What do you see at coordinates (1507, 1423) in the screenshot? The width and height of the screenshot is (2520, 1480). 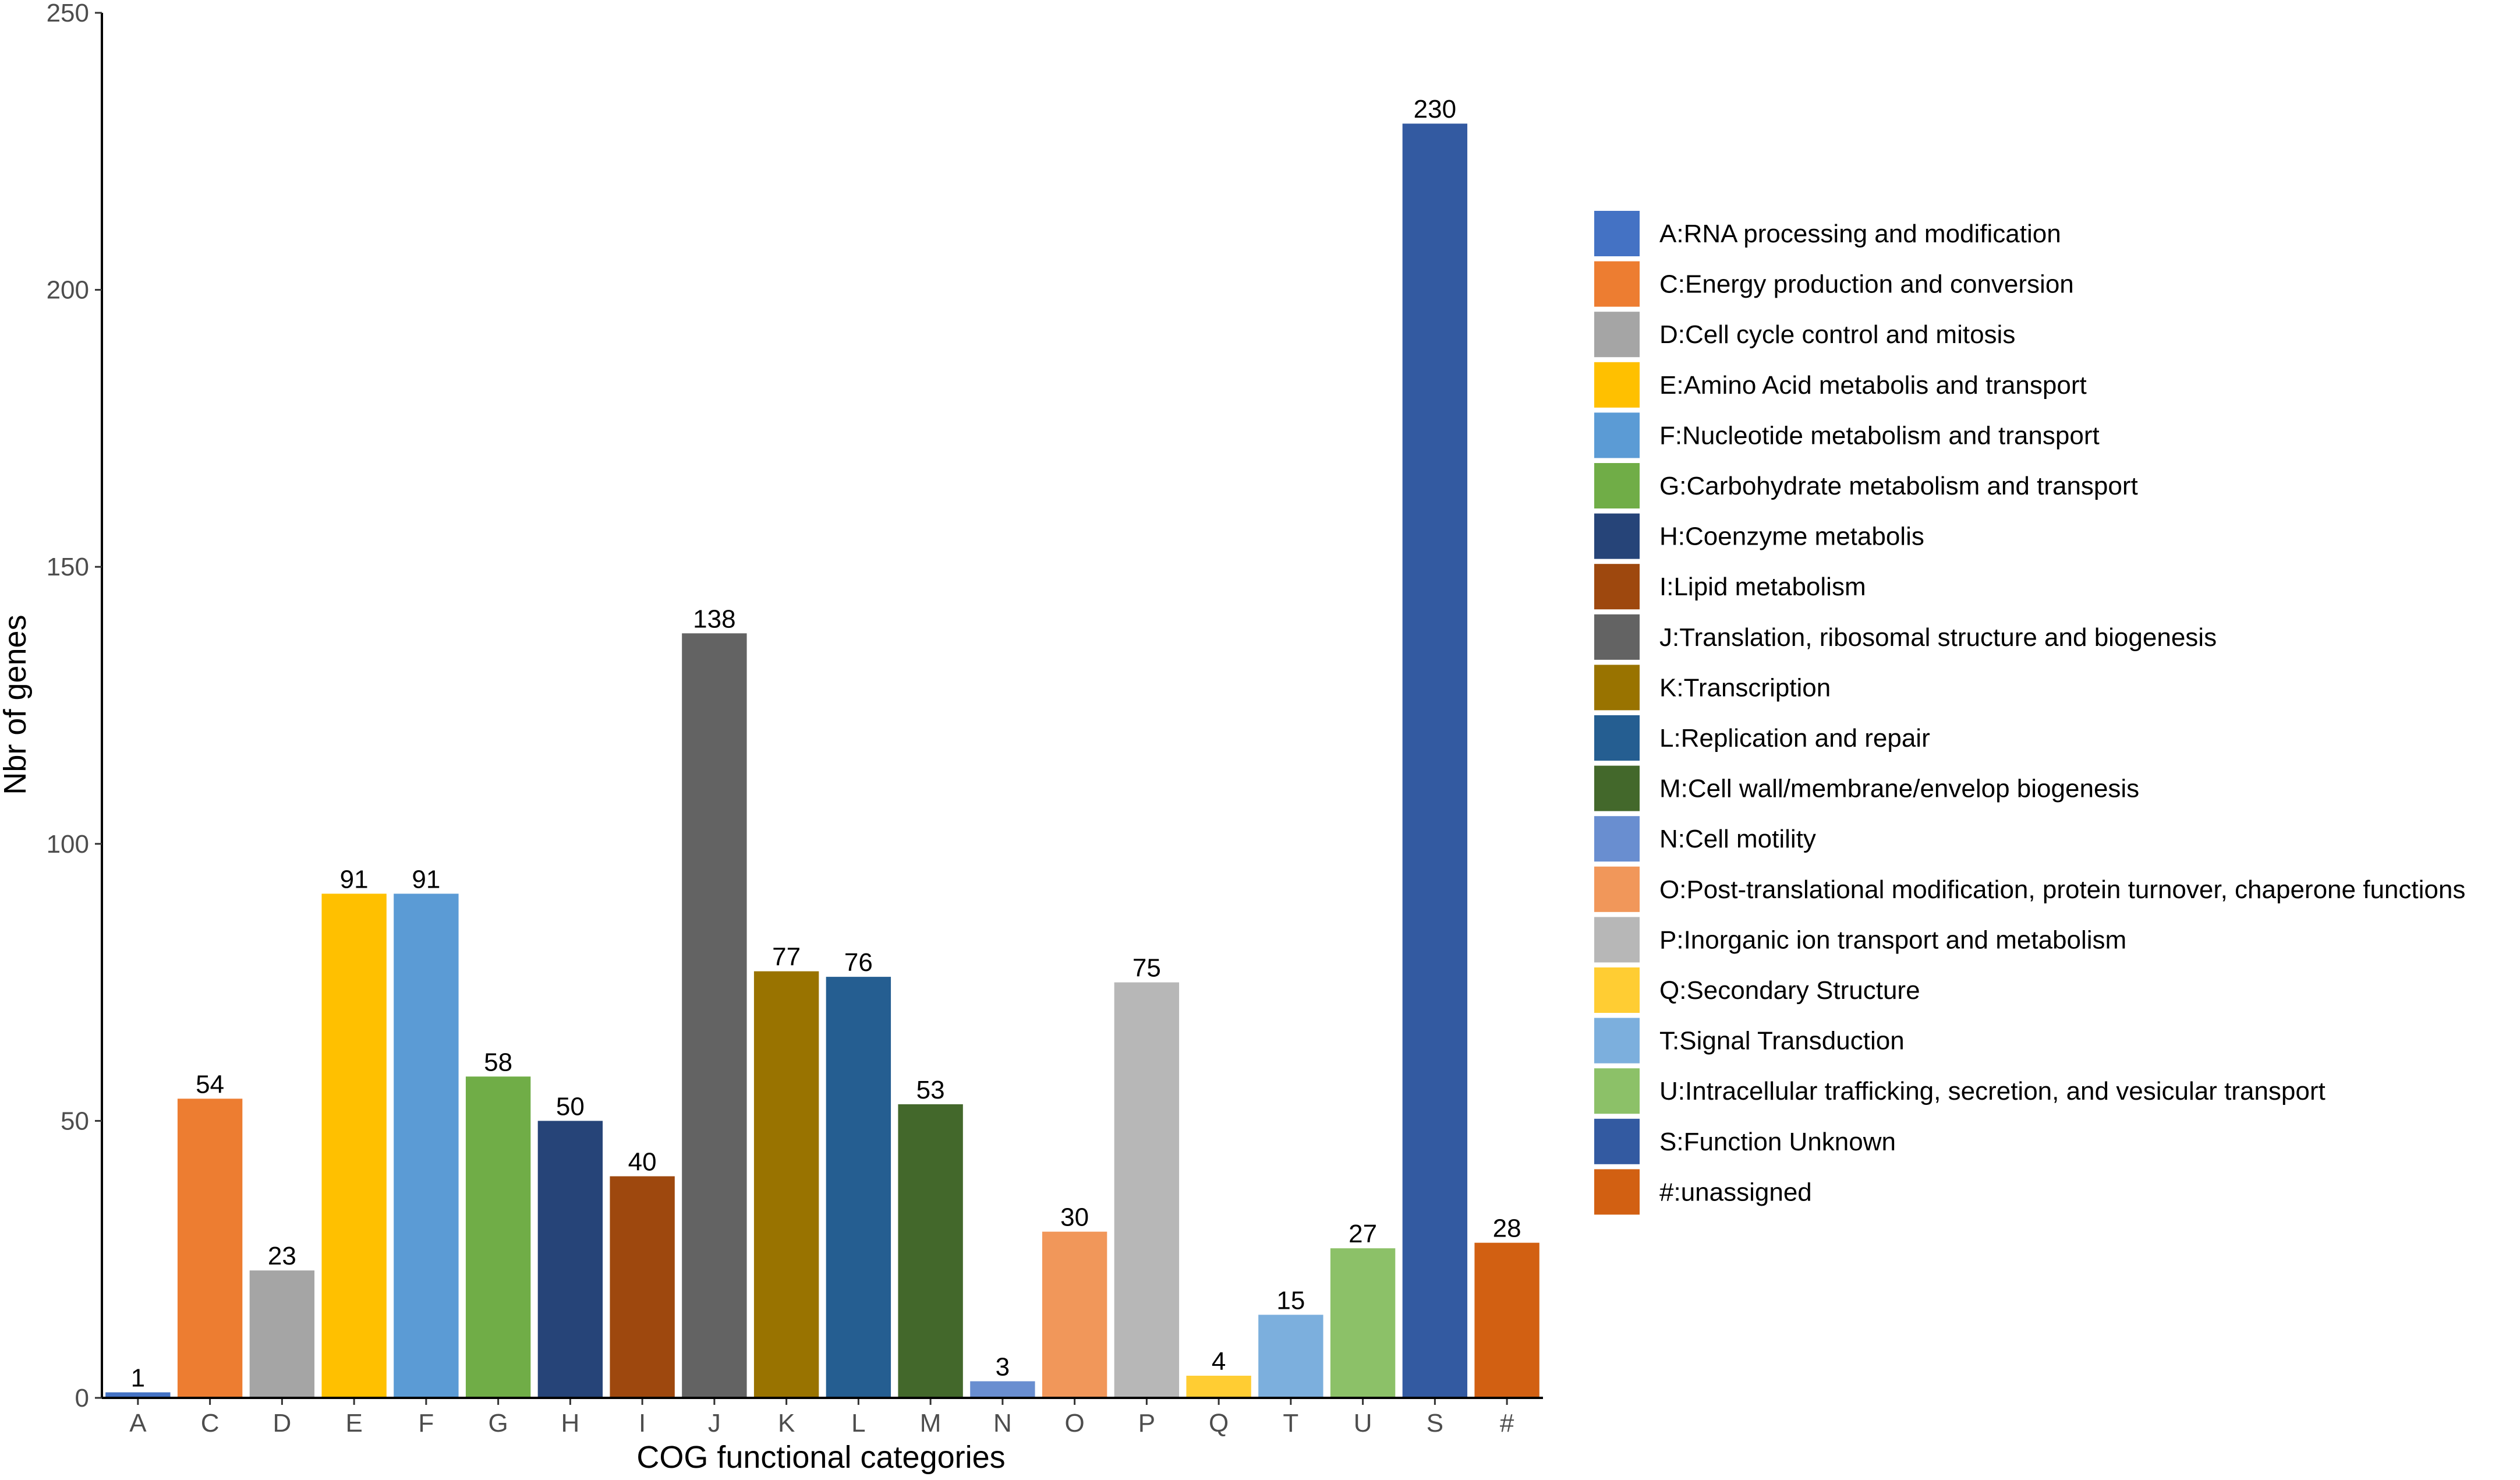 I see `x-tick-label: #` at bounding box center [1507, 1423].